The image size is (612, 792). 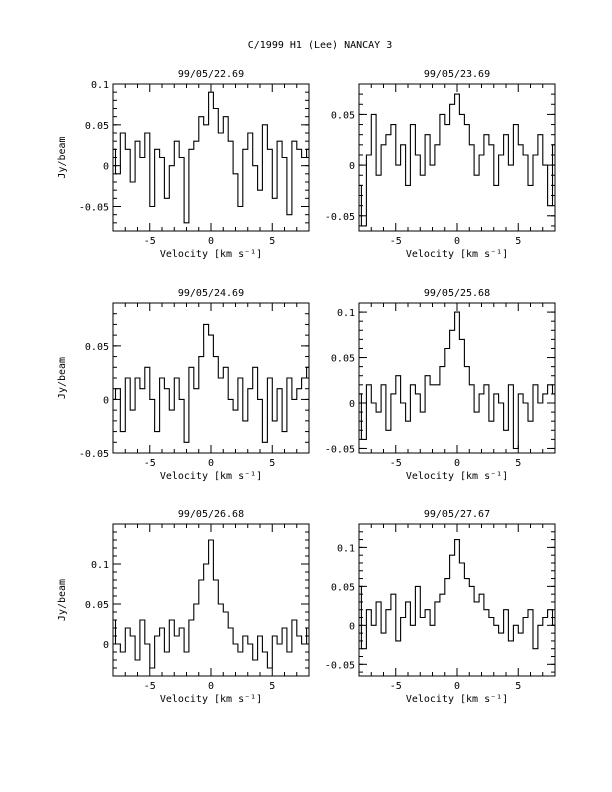 I want to click on panel-title: 99/05/27.67, so click(x=457, y=514).